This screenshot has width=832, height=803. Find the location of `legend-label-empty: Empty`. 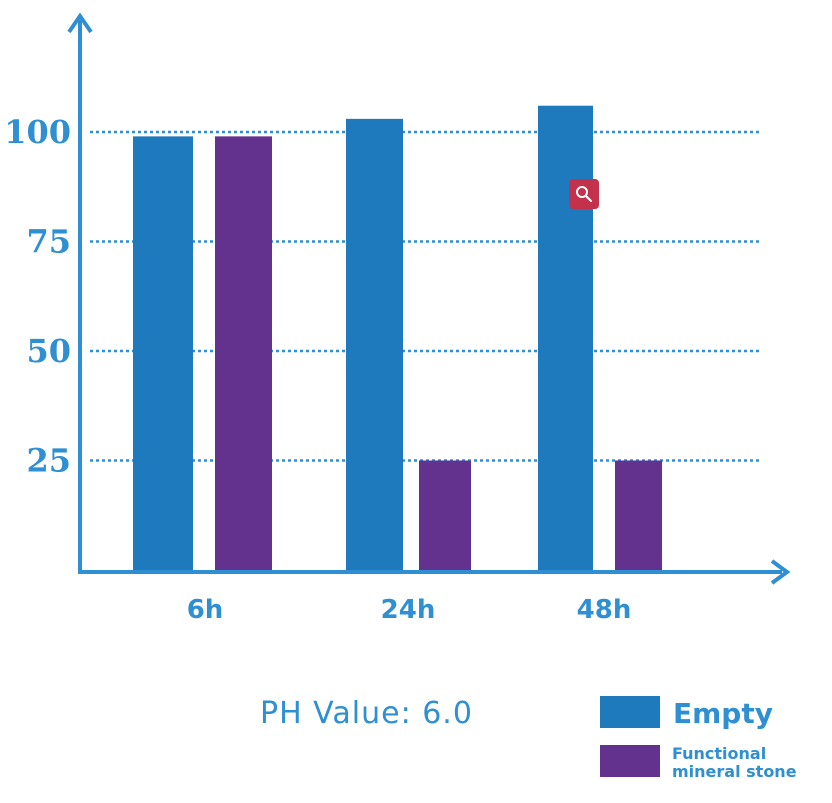

legend-label-empty: Empty is located at coordinates (723, 713).